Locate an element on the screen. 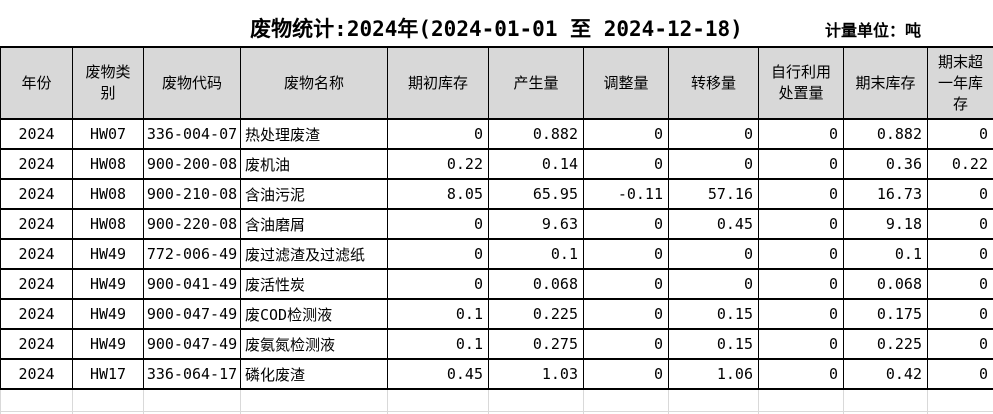  table-cell: 900-047-49 is located at coordinates (192, 344).